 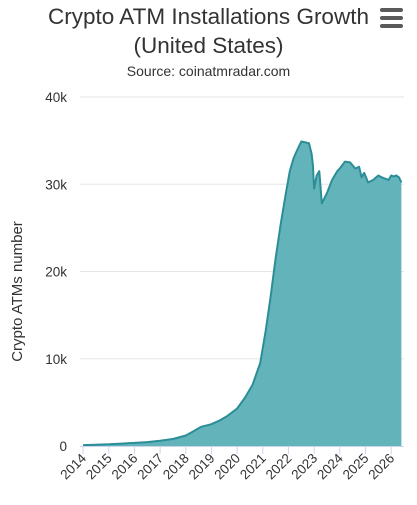 What do you see at coordinates (17, 291) in the screenshot?
I see `y-axis-label: Crypto ATMs number` at bounding box center [17, 291].